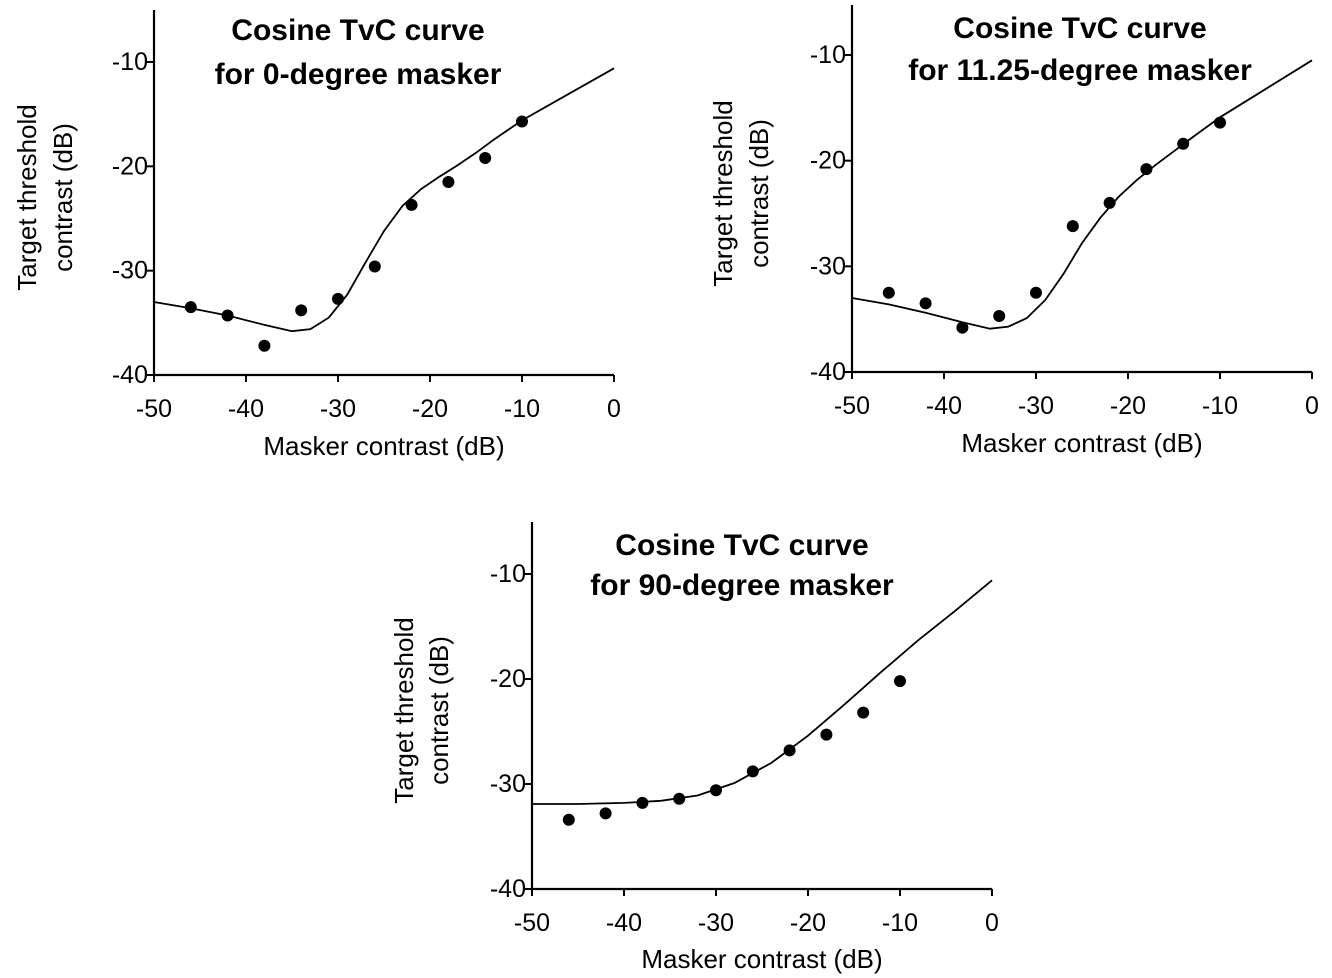  What do you see at coordinates (1080, 70) in the screenshot?
I see `chart-title-line-2: for 11.25-degree masker` at bounding box center [1080, 70].